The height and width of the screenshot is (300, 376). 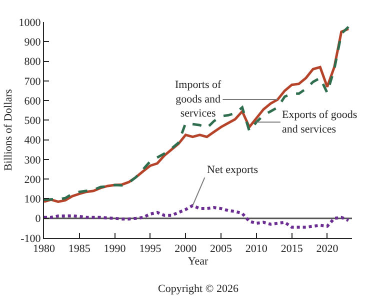 I want to click on annotation: Exports of goods and services, so click(x=320, y=122).